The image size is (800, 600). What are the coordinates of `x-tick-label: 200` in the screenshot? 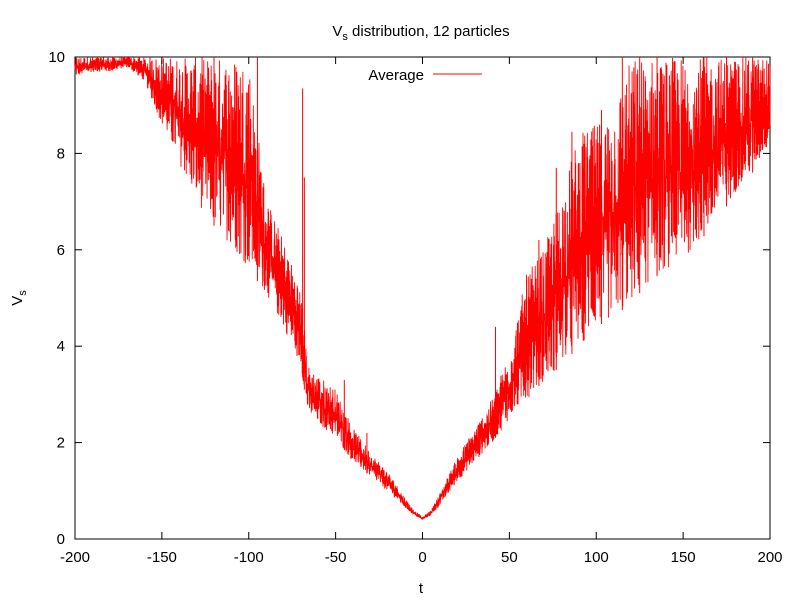 It's located at (769, 557).